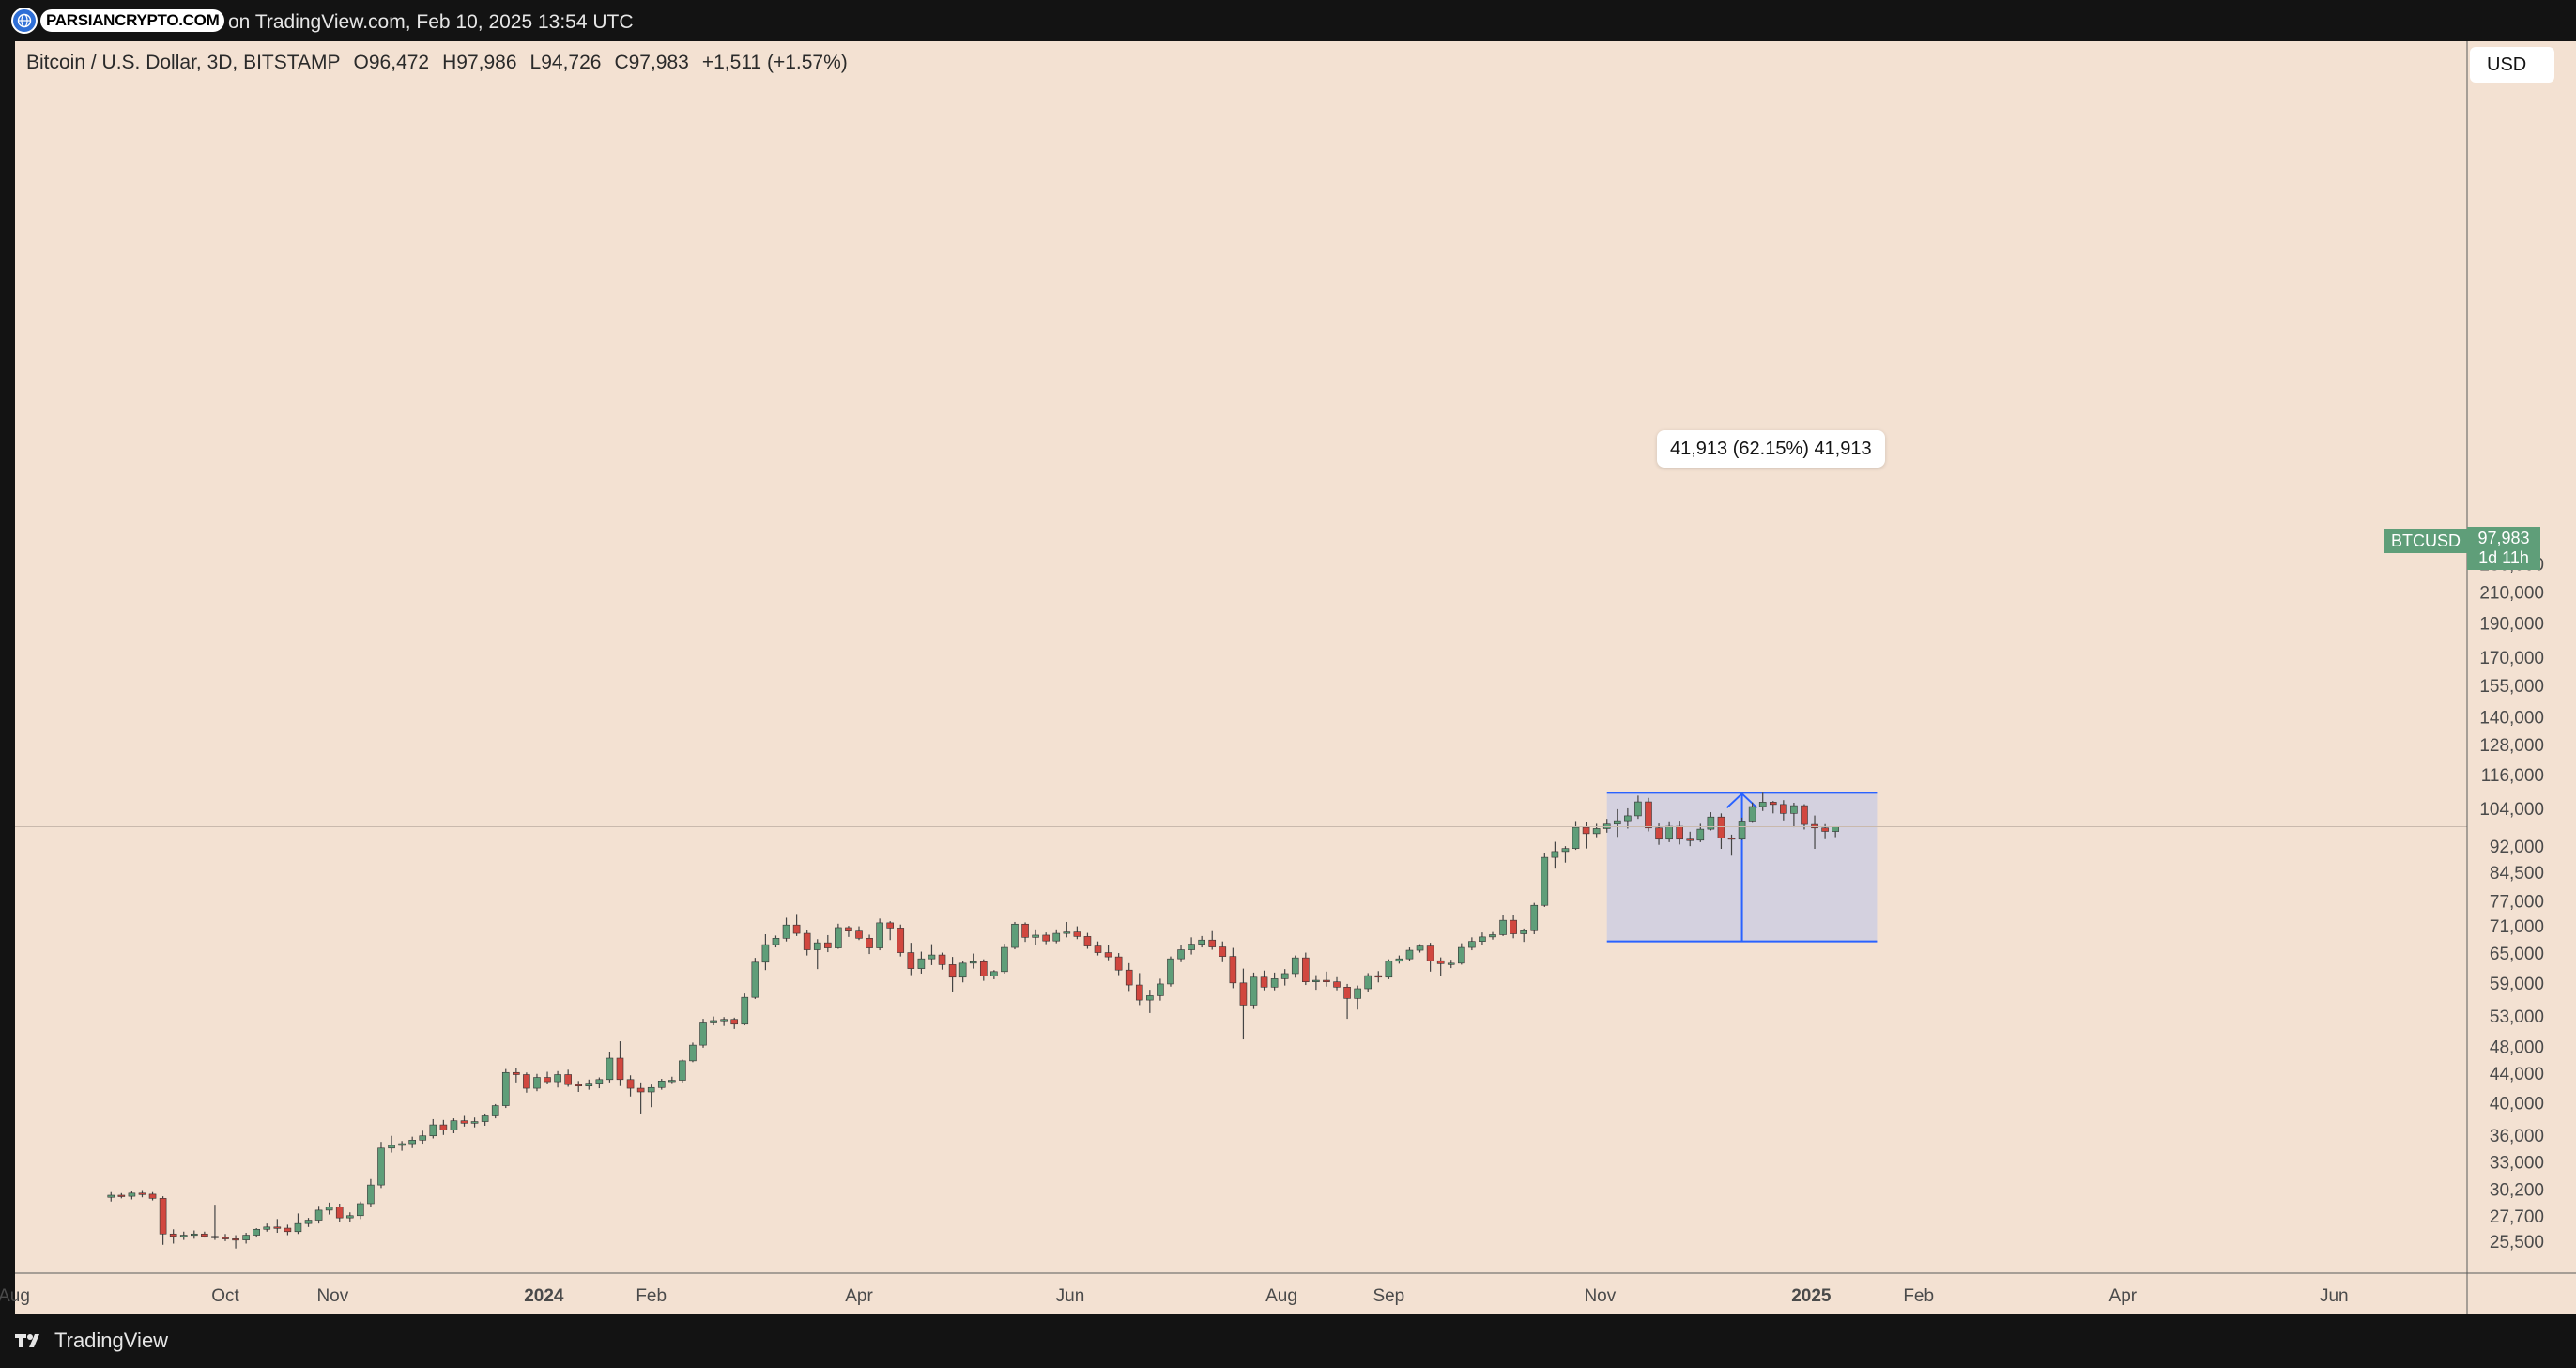 This screenshot has width=2576, height=1368. I want to click on last-price-tag: 97,983 1d 11h, so click(2504, 548).